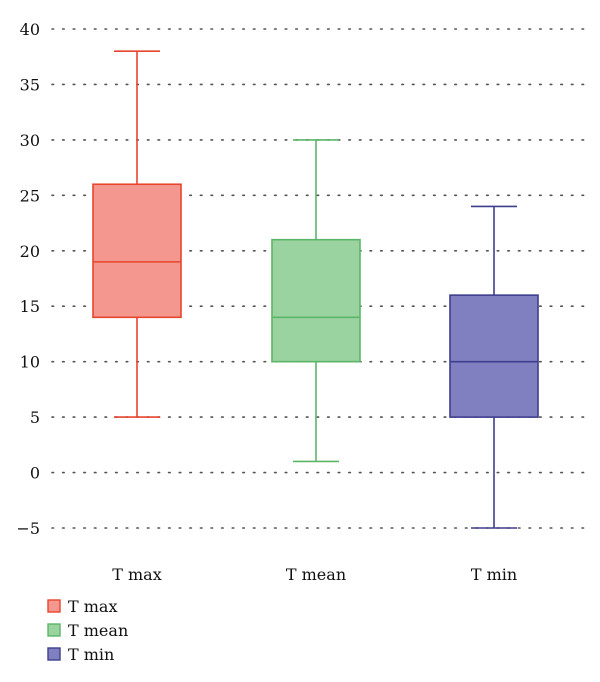 This screenshot has width=600, height=682. What do you see at coordinates (35, 417) in the screenshot?
I see `y-tick-label: 5` at bounding box center [35, 417].